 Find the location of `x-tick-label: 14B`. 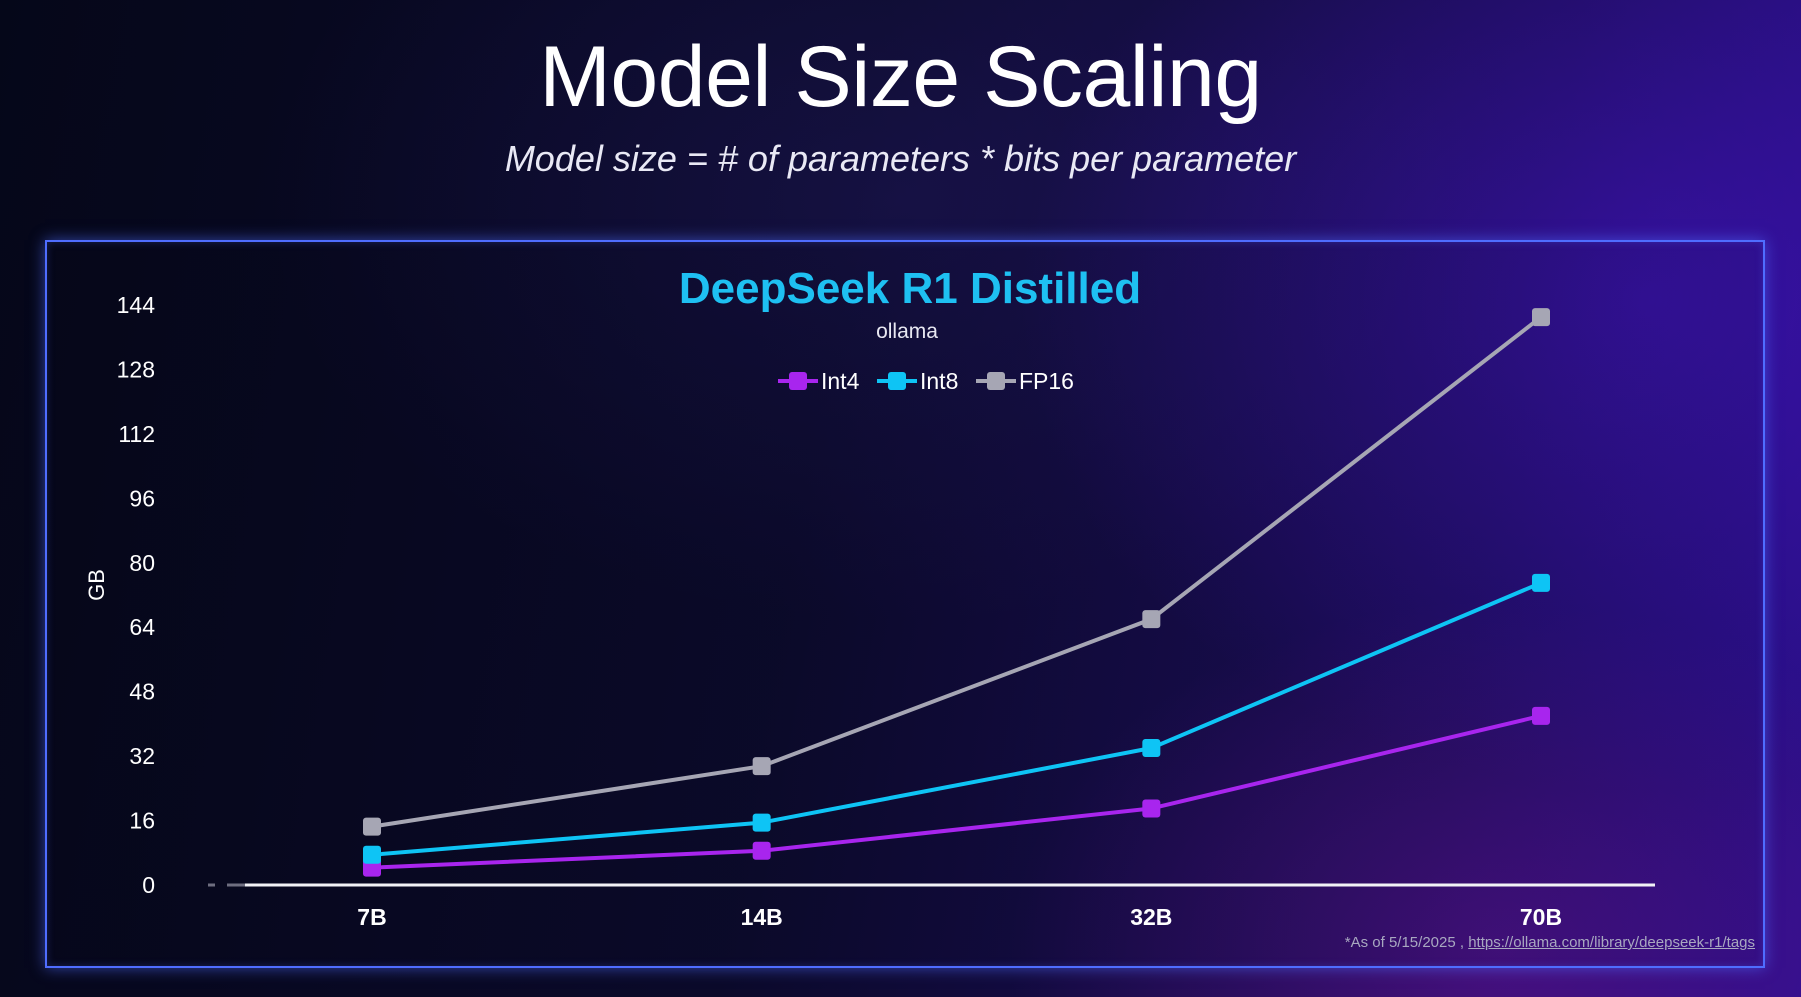

x-tick-label: 14B is located at coordinates (762, 917).